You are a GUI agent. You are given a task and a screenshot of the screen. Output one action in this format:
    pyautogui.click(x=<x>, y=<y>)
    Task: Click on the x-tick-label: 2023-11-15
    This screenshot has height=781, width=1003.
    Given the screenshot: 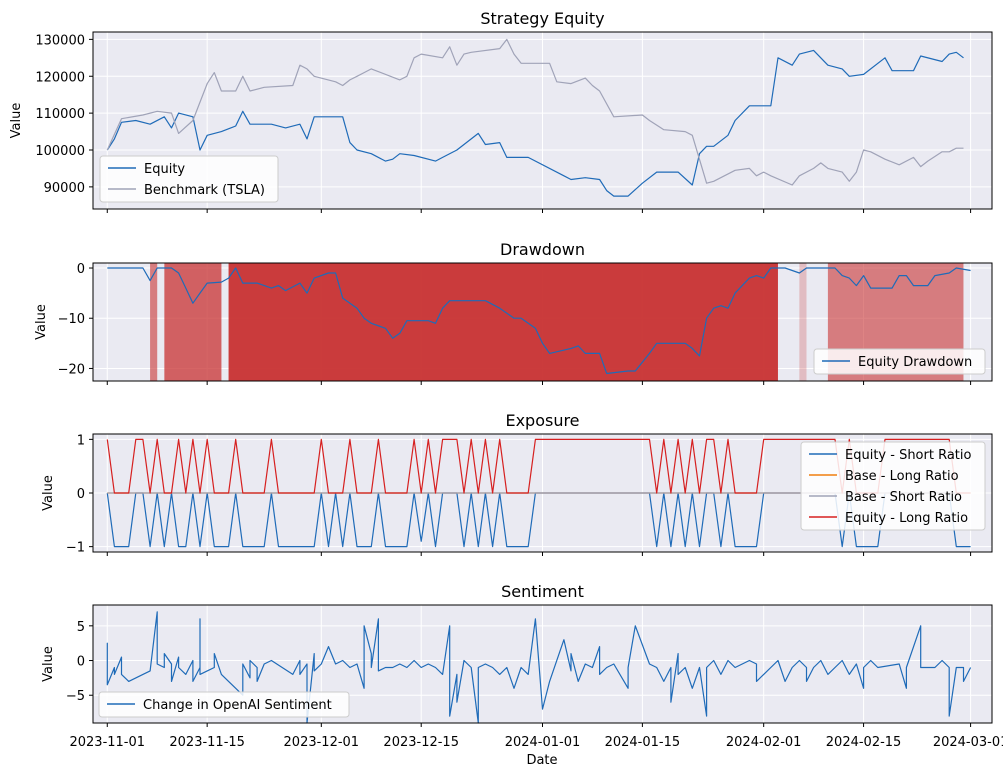 What is the action you would take?
    pyautogui.click(x=207, y=742)
    